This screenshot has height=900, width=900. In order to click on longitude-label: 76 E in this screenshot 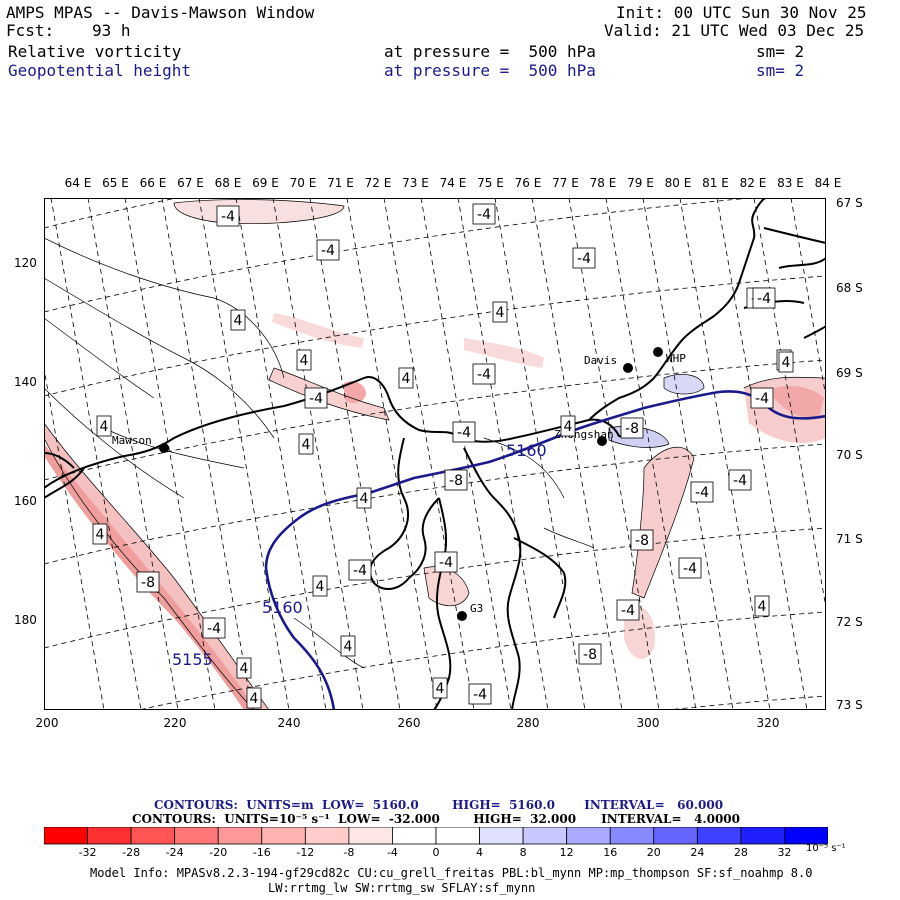, I will do `click(528, 183)`.